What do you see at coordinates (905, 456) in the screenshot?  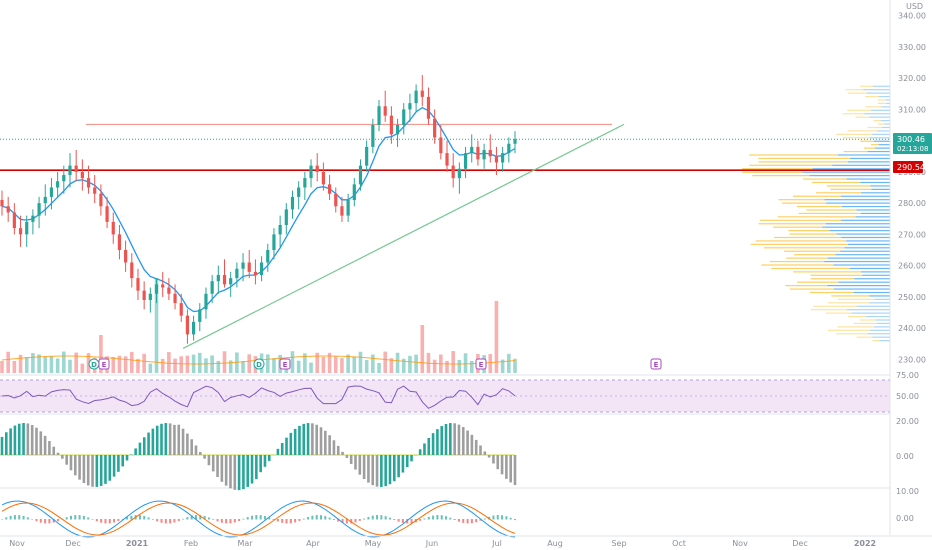 I see `osc1-zero-label: 0.00` at bounding box center [905, 456].